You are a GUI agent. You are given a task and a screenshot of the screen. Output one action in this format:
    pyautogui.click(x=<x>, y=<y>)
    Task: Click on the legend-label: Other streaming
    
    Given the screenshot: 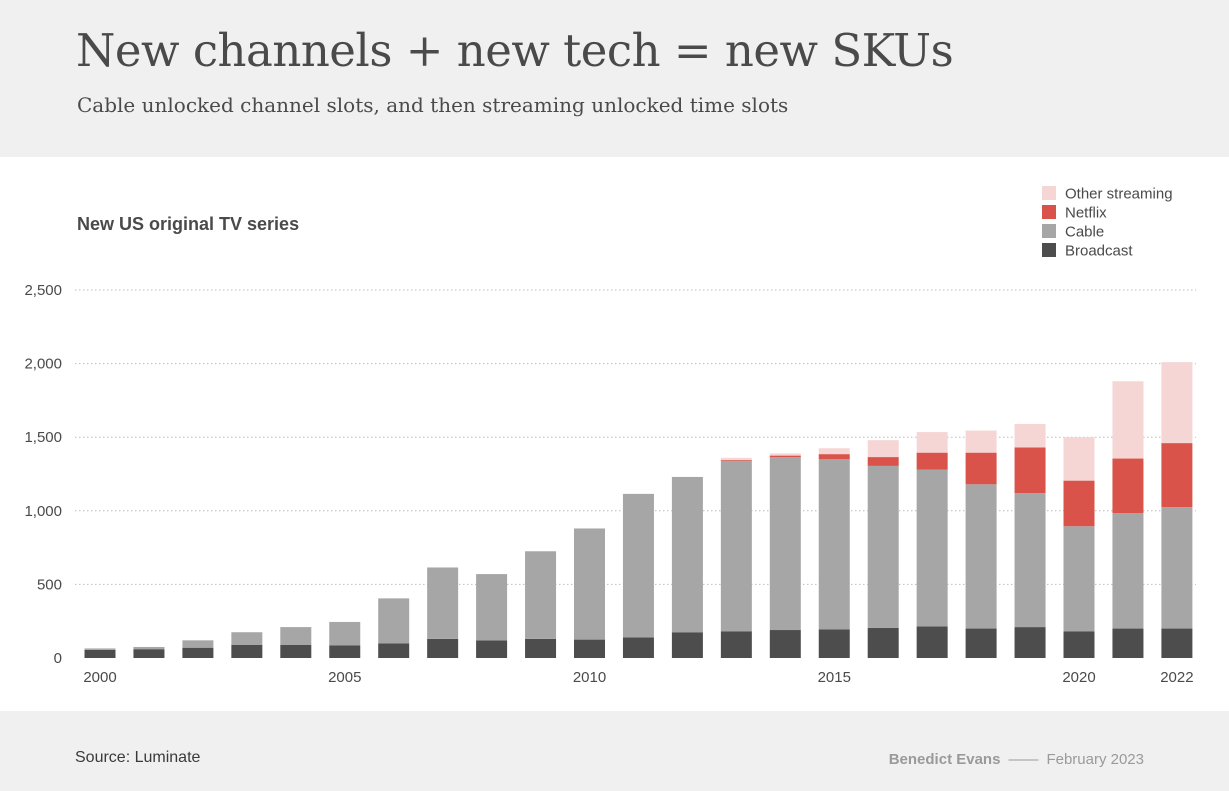 What is the action you would take?
    pyautogui.click(x=1119, y=194)
    